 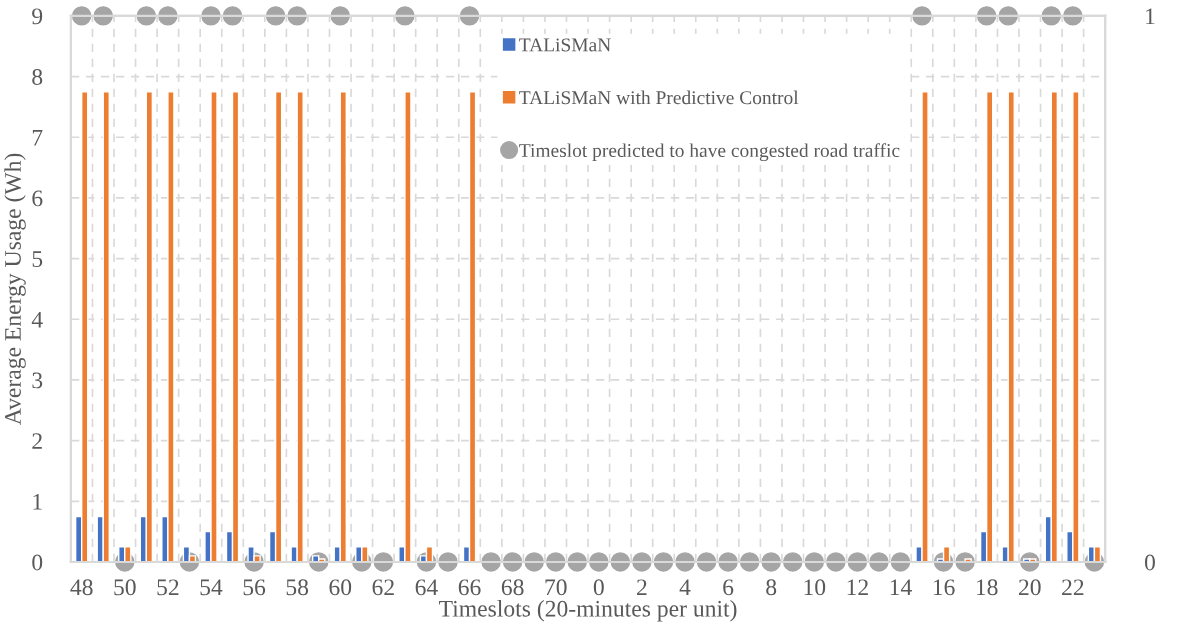 I want to click on bar, so click(x=968, y=560).